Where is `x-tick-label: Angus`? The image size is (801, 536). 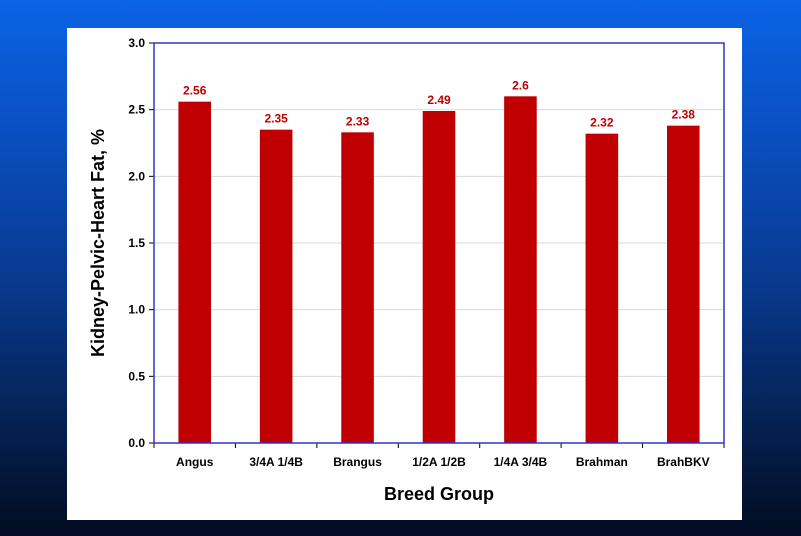
x-tick-label: Angus is located at coordinates (195, 462).